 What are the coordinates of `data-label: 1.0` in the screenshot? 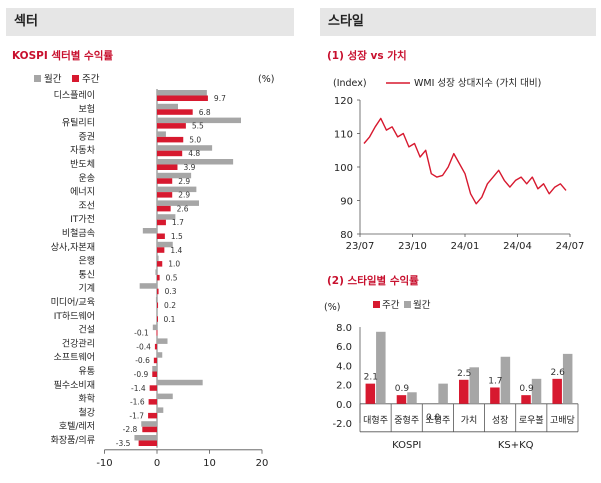 It's located at (174, 264).